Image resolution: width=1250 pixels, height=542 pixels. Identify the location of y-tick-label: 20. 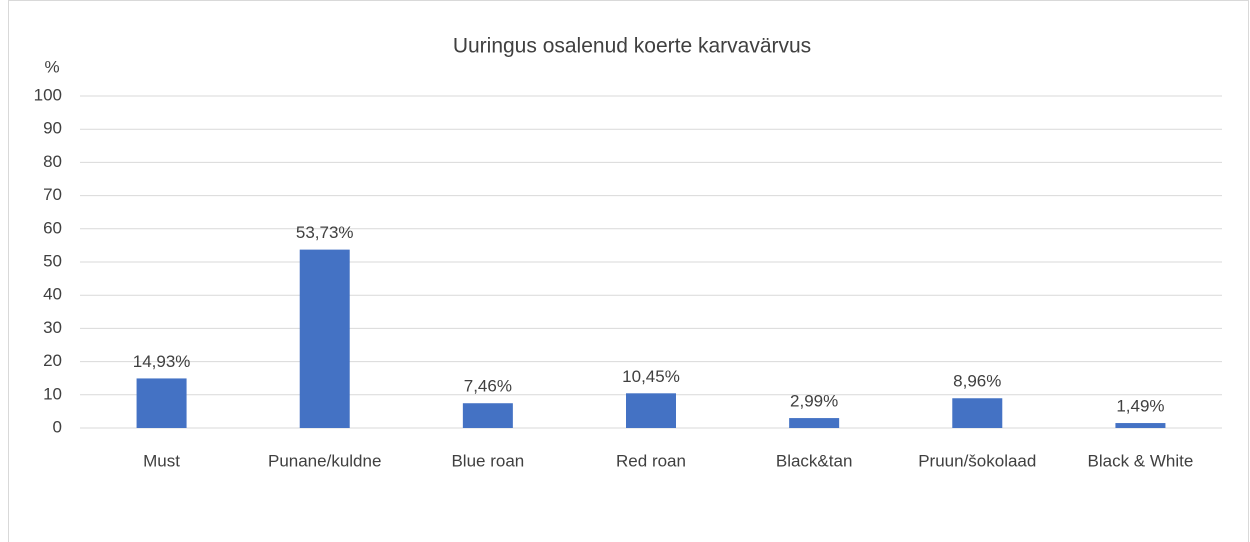
(52, 360).